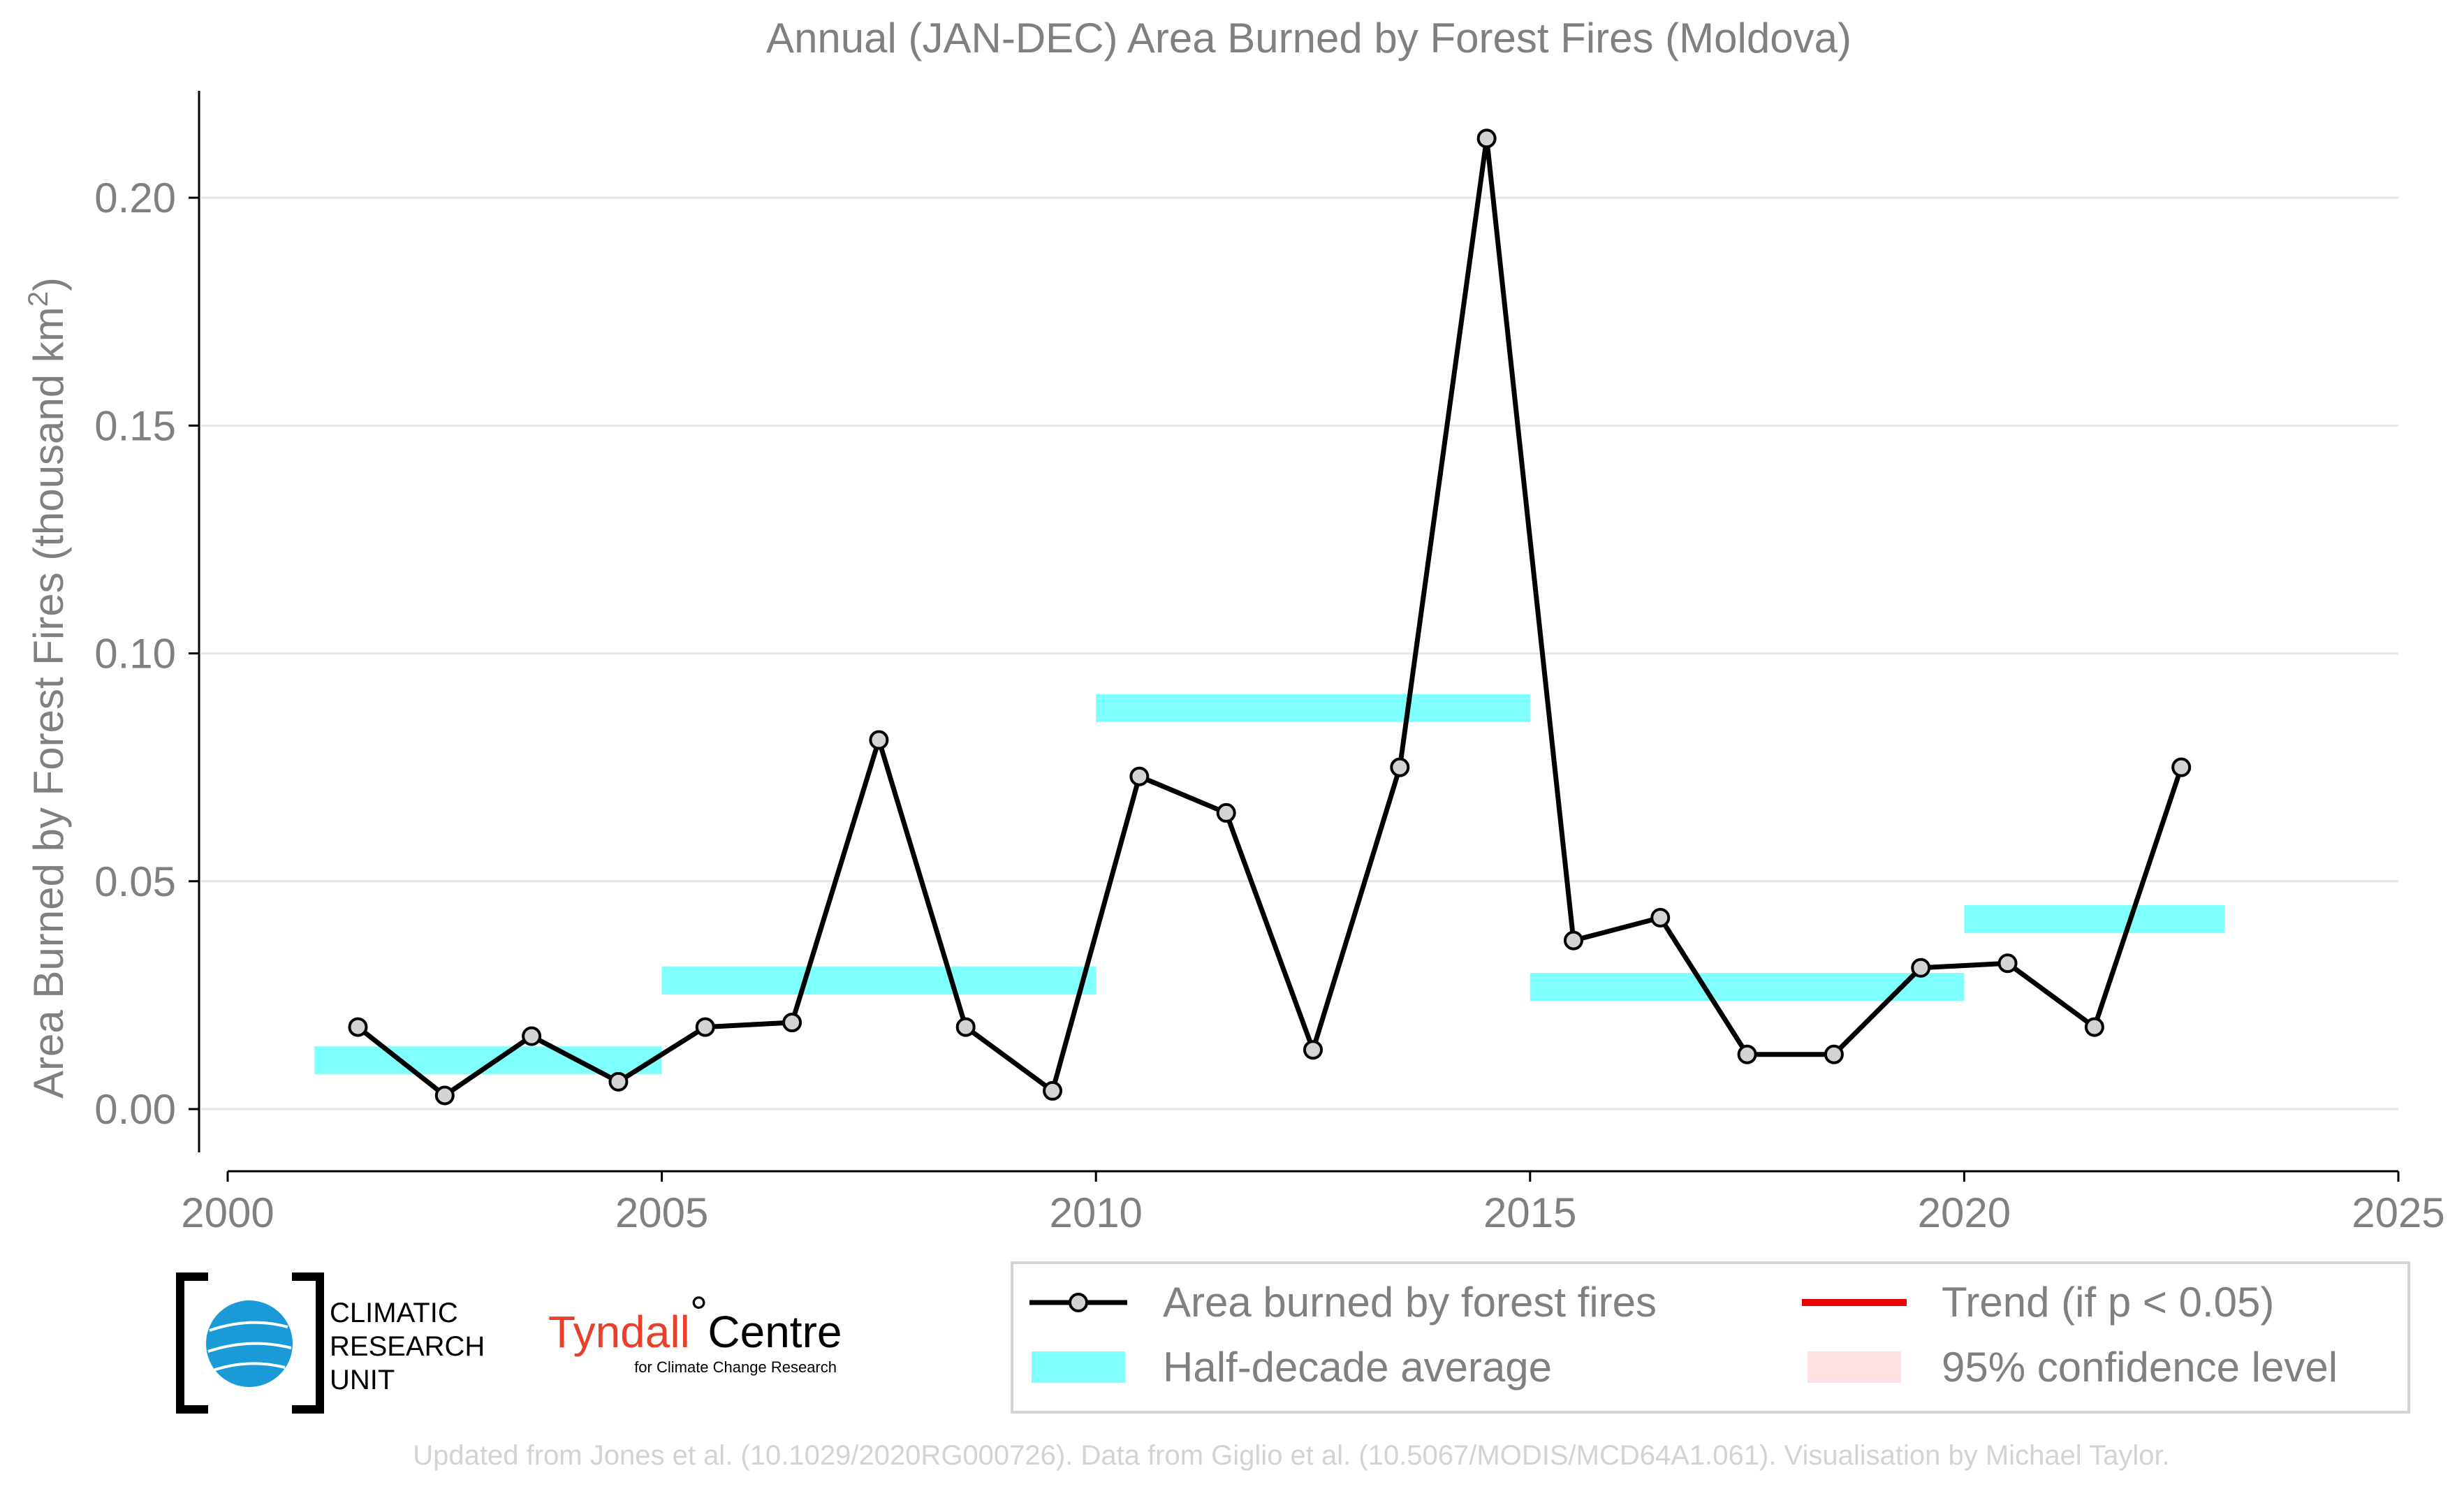  Describe the element at coordinates (227, 1212) in the screenshot. I see `x-tick-label: 2000` at that location.